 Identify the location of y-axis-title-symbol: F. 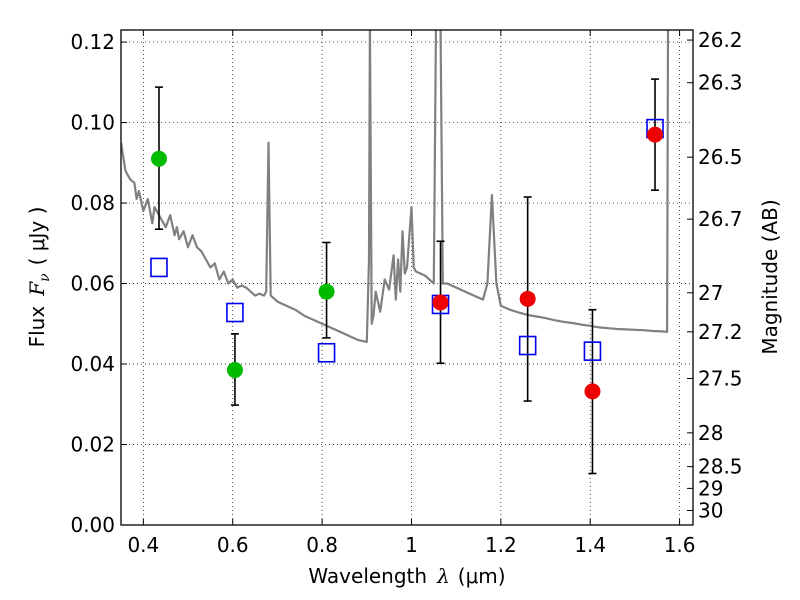
(37, 289).